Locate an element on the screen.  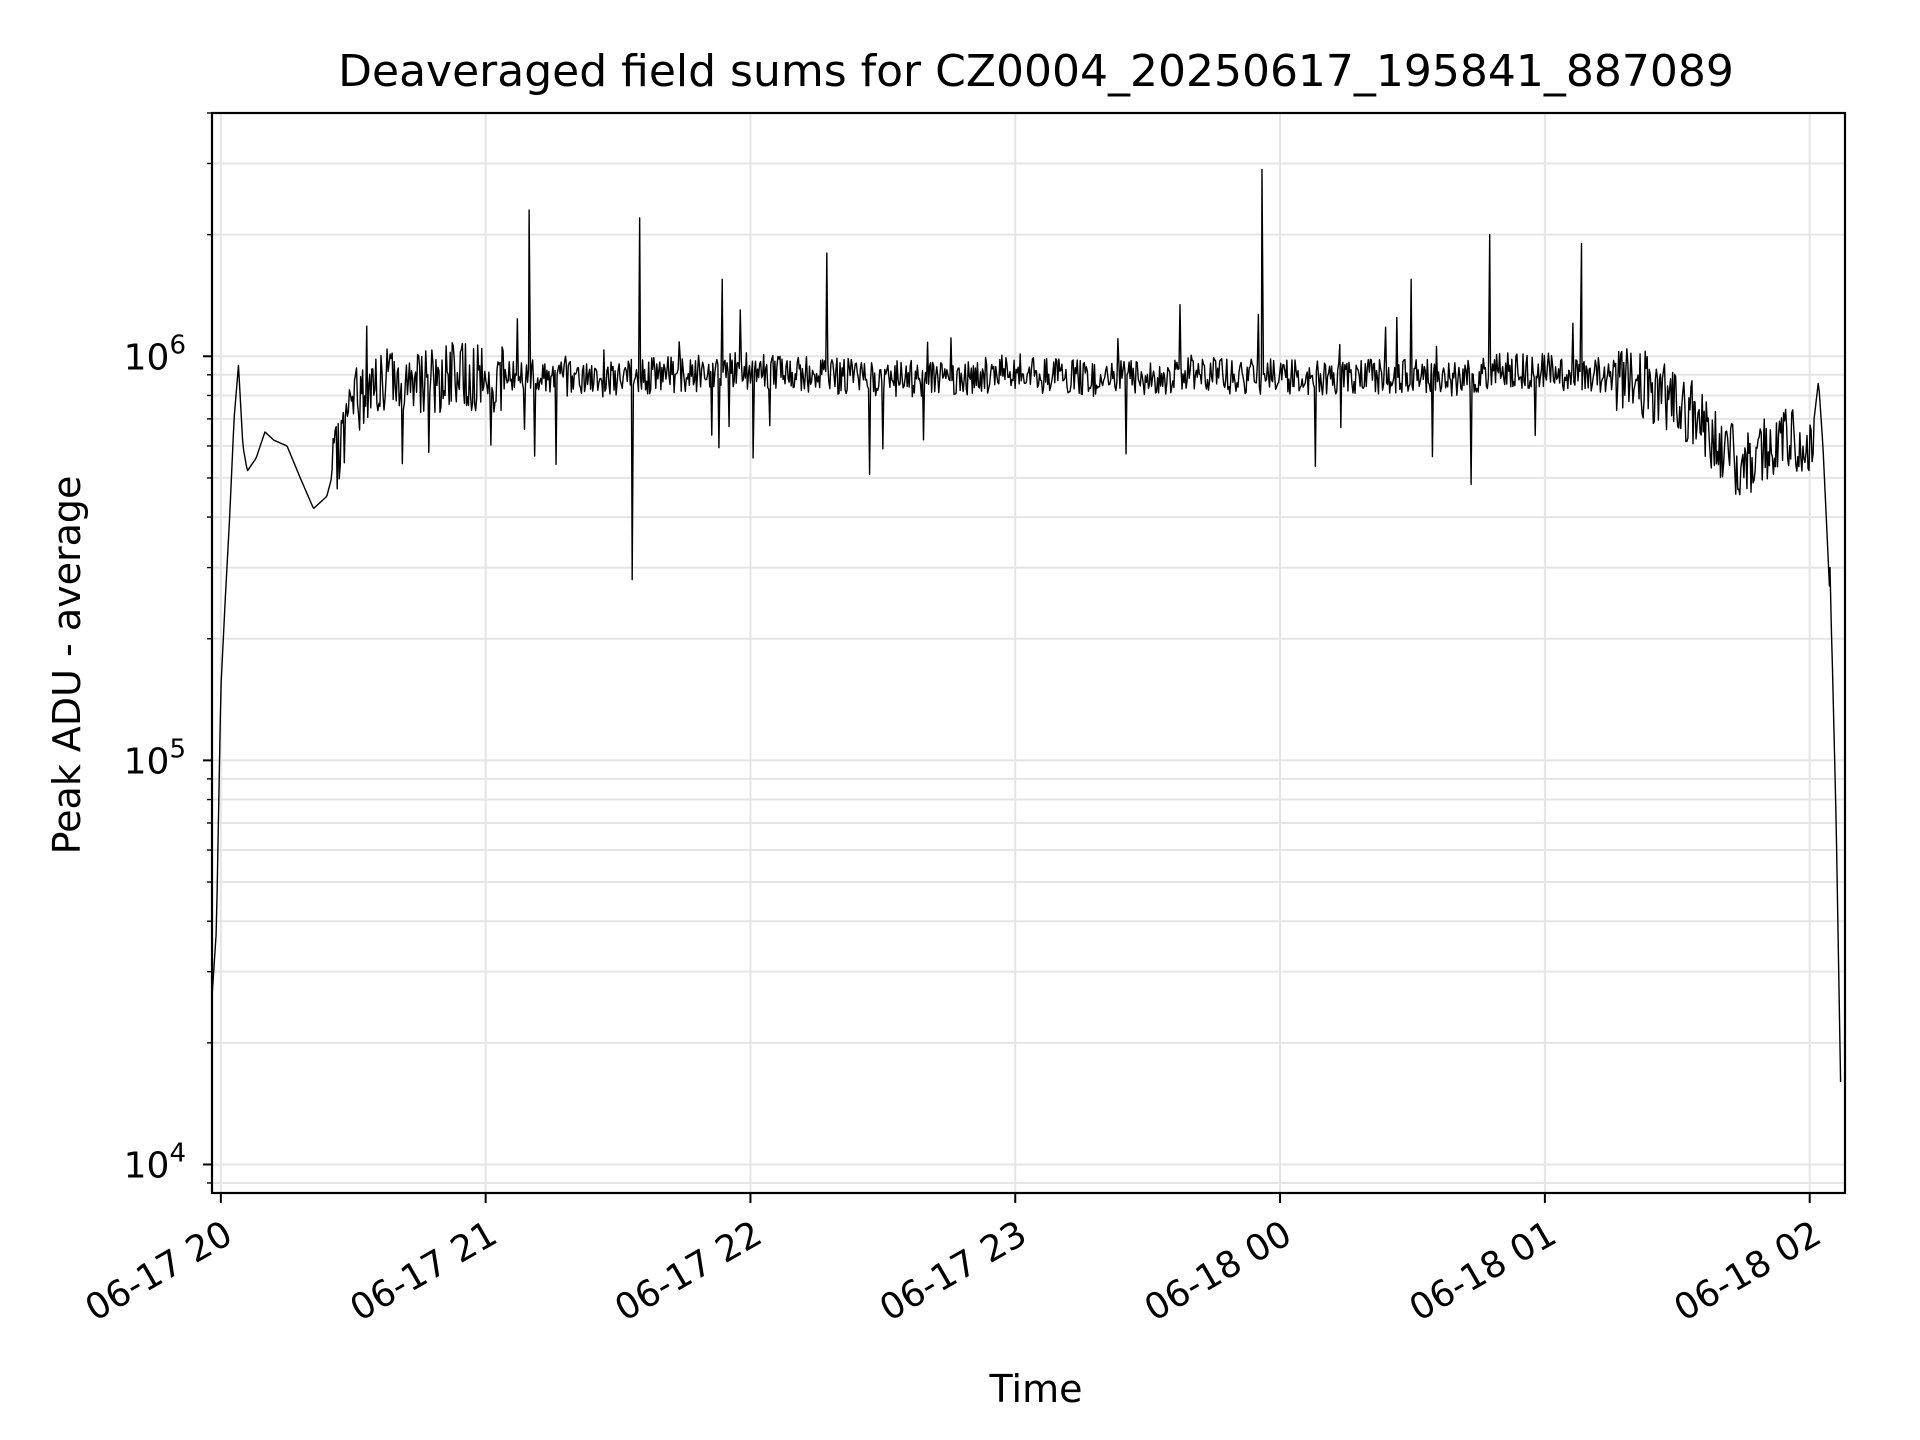
y-axis-label: Peak ADU - average is located at coordinates (67, 665).